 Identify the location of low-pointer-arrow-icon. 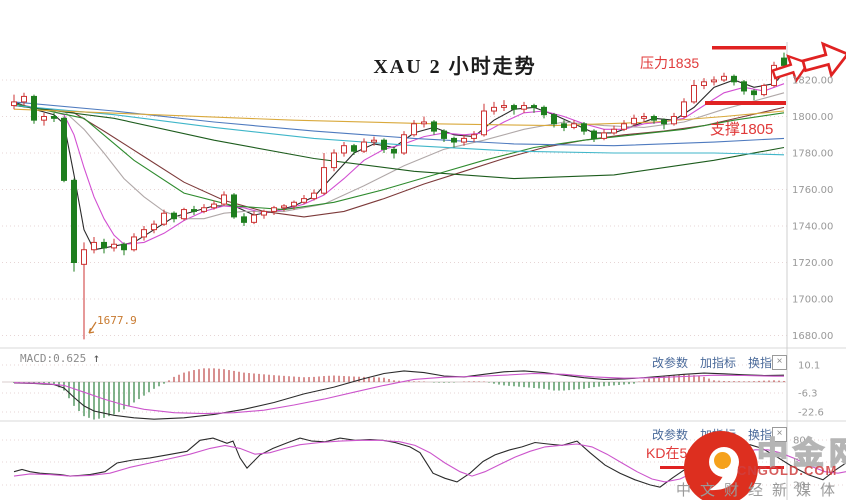
(92, 327).